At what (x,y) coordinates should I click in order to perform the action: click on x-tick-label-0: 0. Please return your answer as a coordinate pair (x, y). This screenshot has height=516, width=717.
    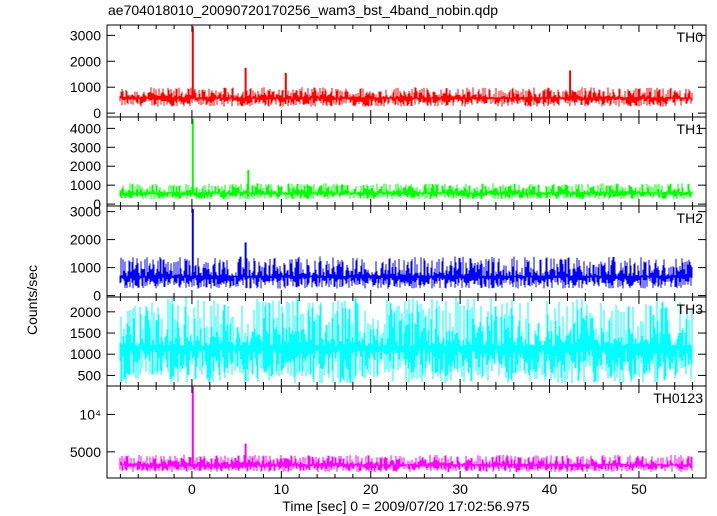
    Looking at the image, I should click on (192, 489).